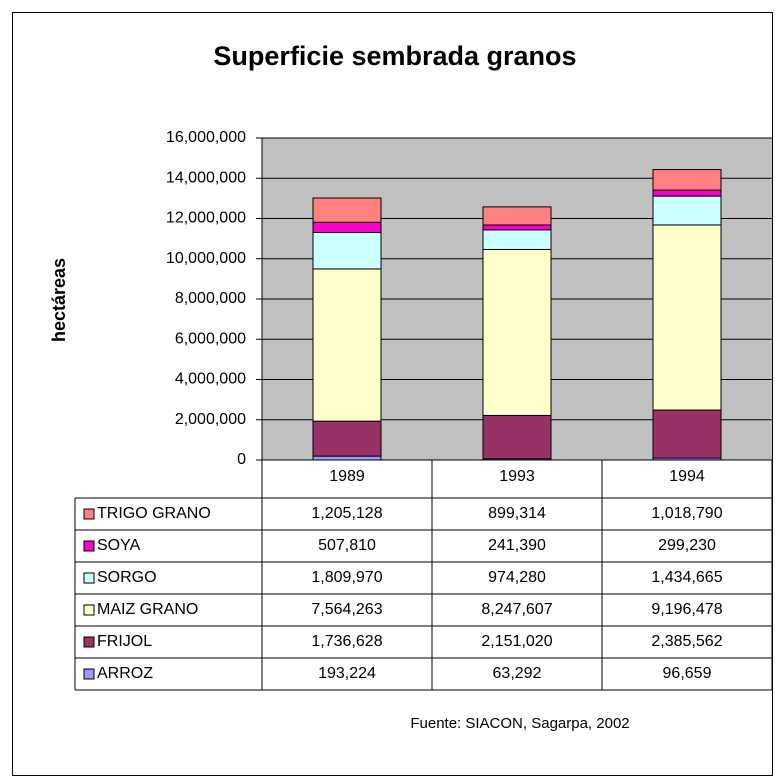 The image size is (775, 777). I want to click on table-value: 1,205,128, so click(346, 513).